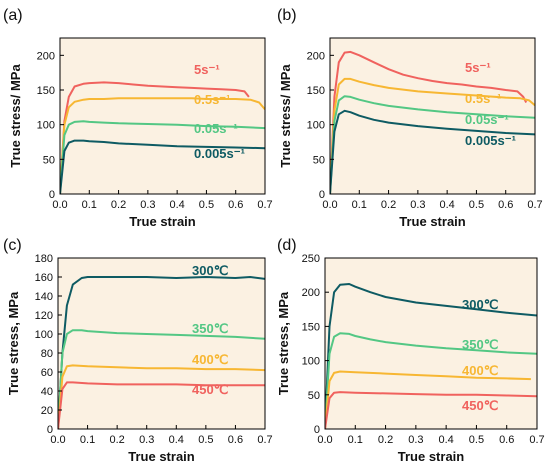 This screenshot has width=550, height=468. I want to click on panel-label: (c), so click(12, 245).